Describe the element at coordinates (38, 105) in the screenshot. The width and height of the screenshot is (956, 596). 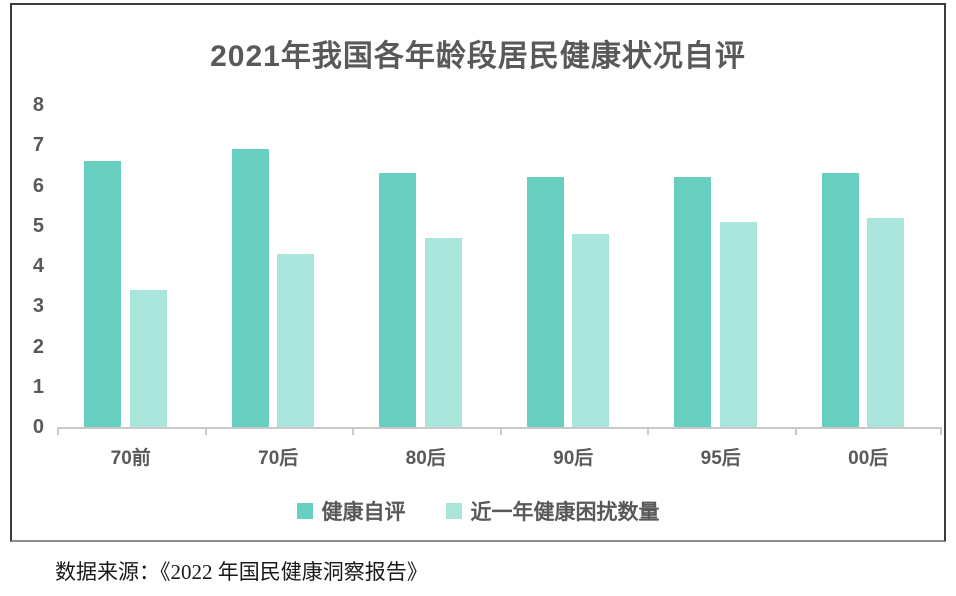
I see `y-axis-label: 8` at that location.